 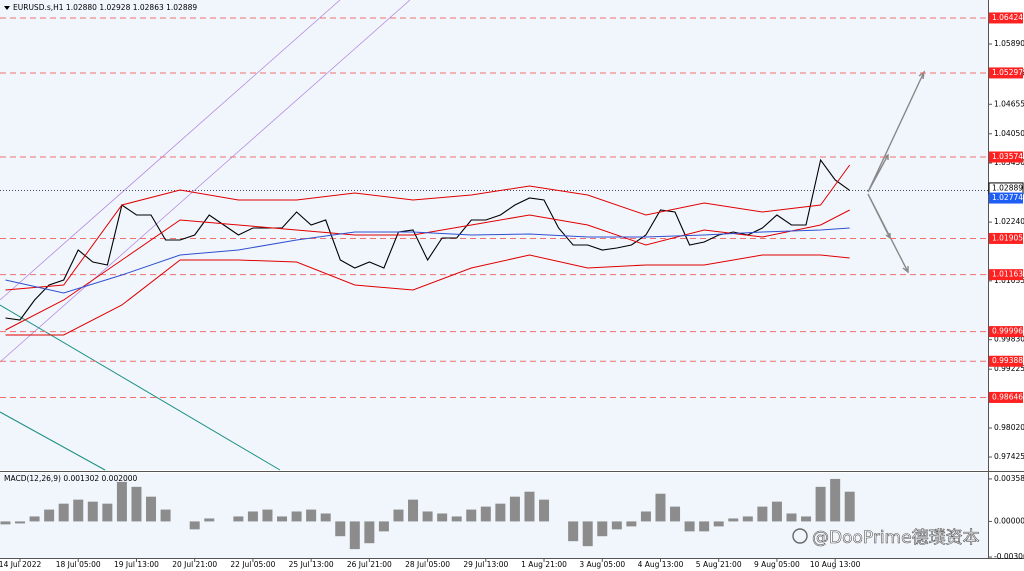 I want to click on collapse-icon, so click(x=7, y=8).